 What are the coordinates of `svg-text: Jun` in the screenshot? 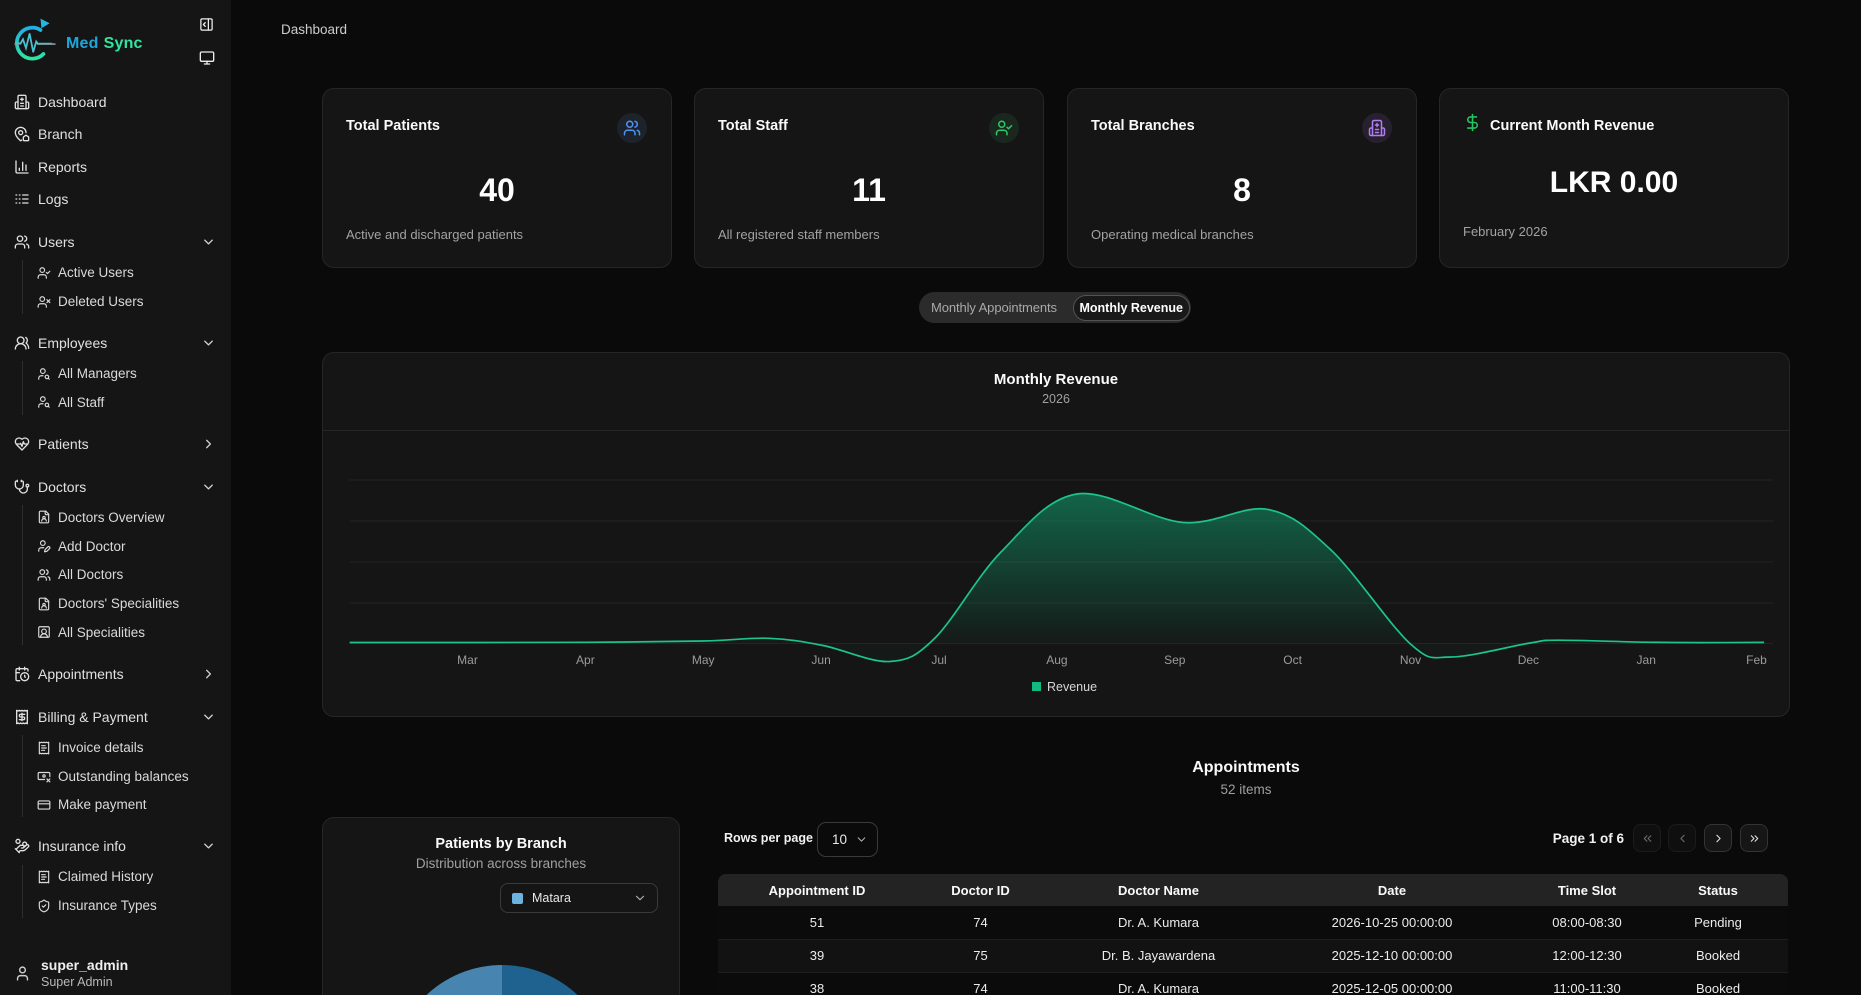 It's located at (820, 660).